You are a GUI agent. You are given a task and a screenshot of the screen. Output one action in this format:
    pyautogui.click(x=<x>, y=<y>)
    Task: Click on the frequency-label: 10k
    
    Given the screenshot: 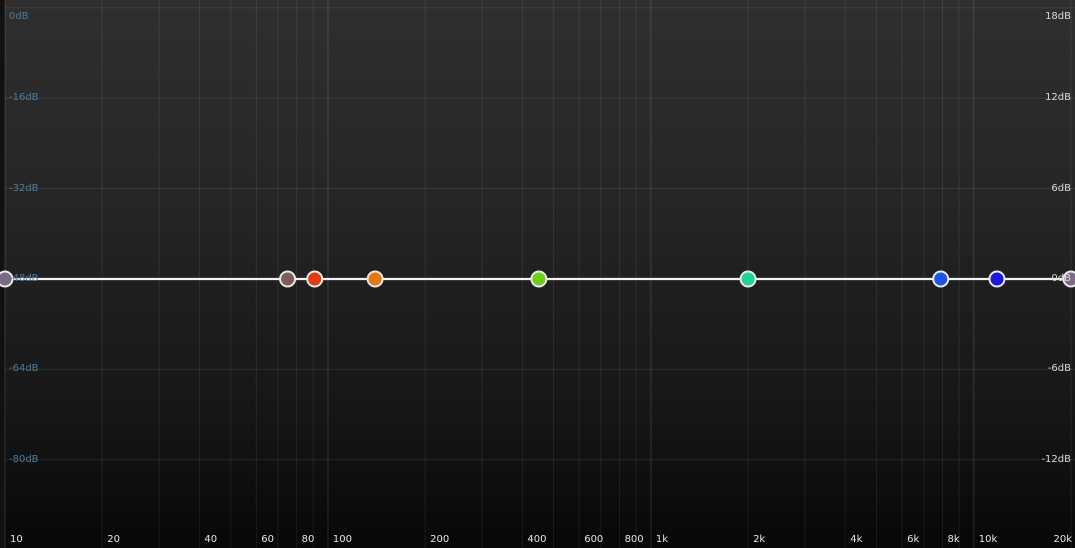 What is the action you would take?
    pyautogui.click(x=988, y=539)
    